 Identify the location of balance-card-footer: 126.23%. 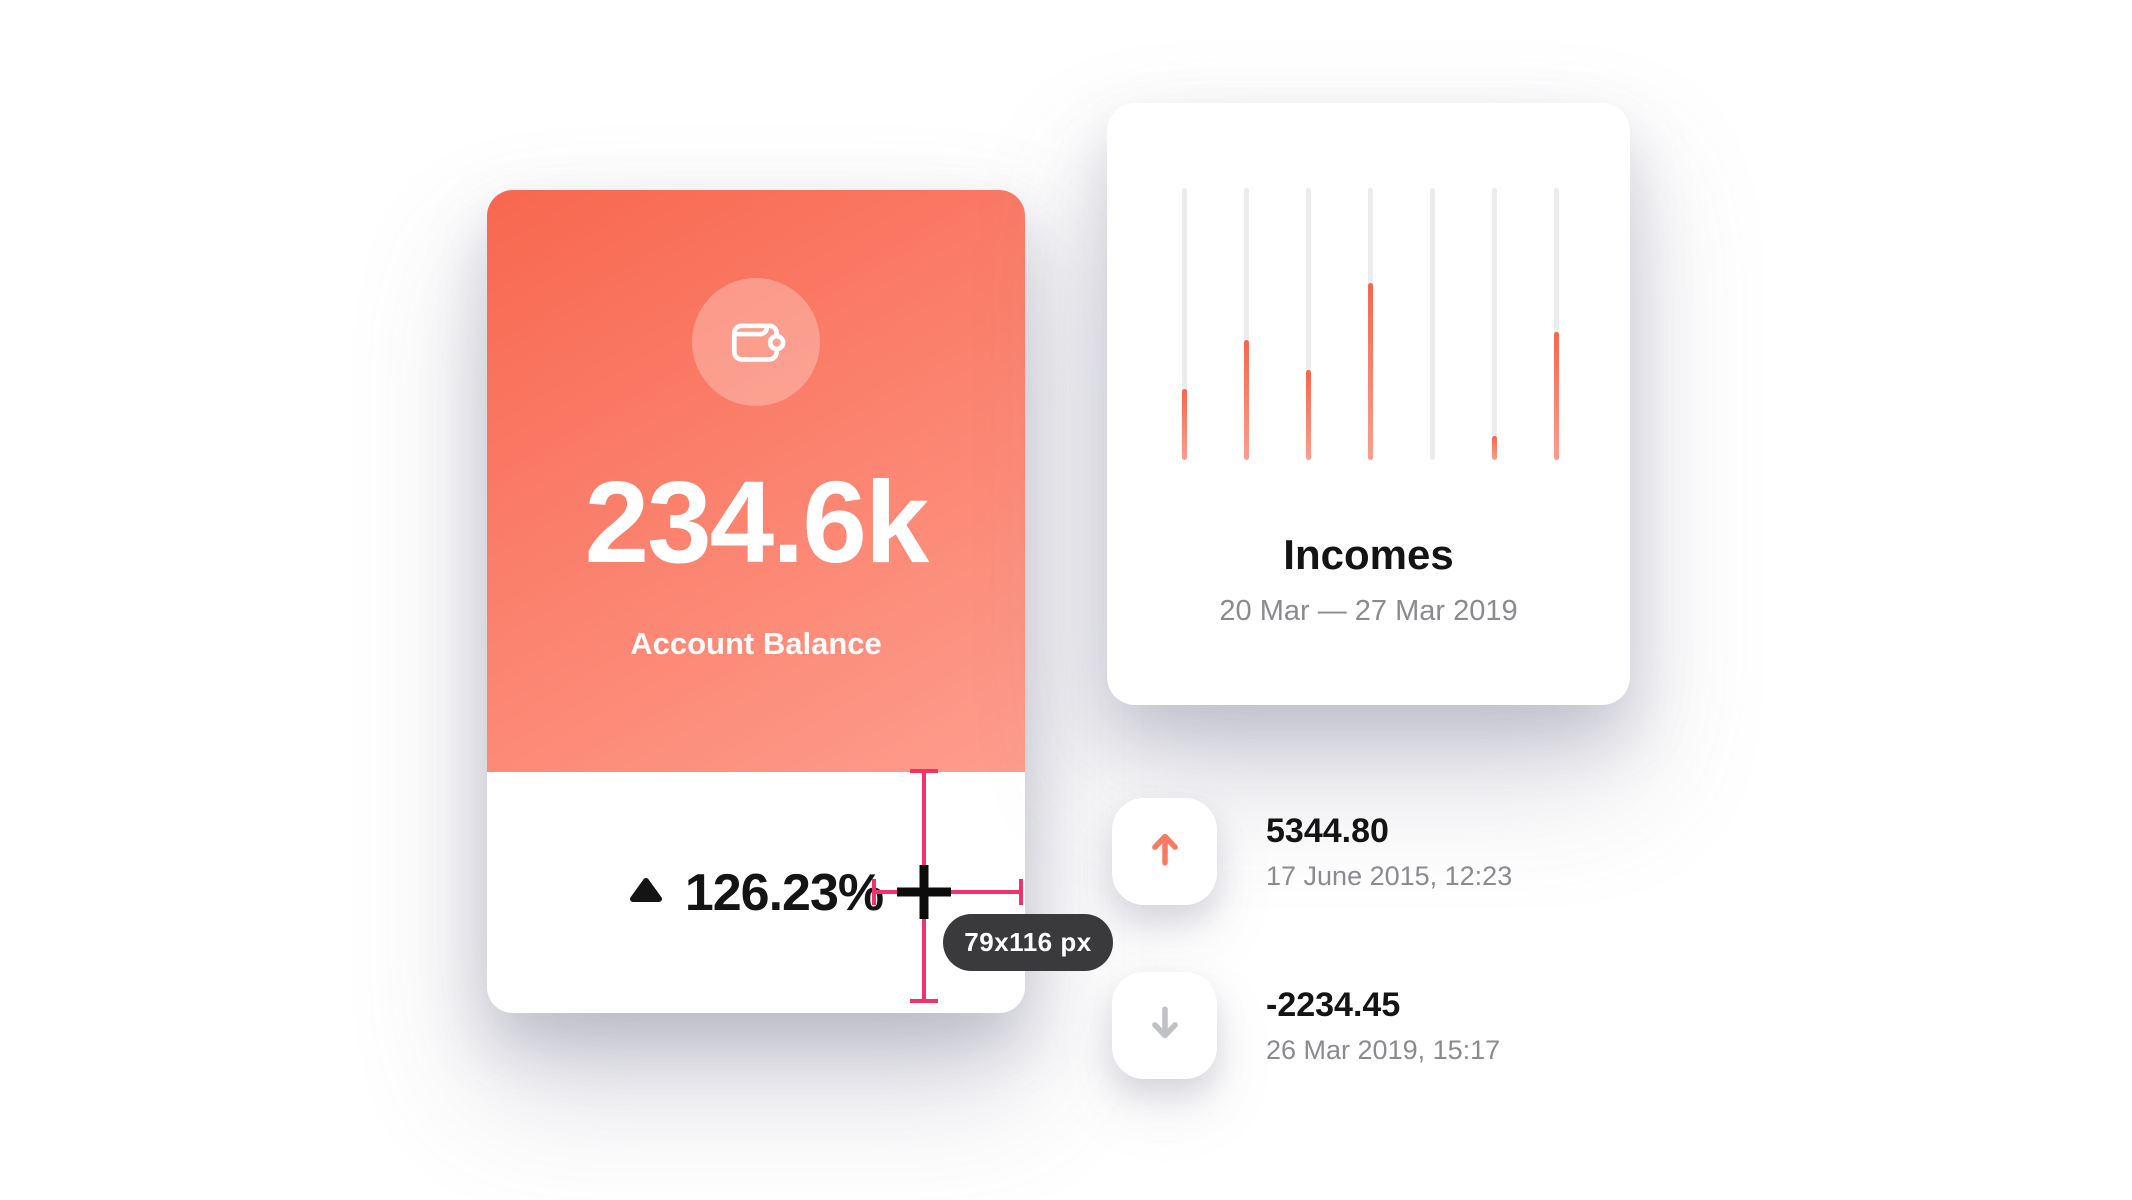
(756, 892).